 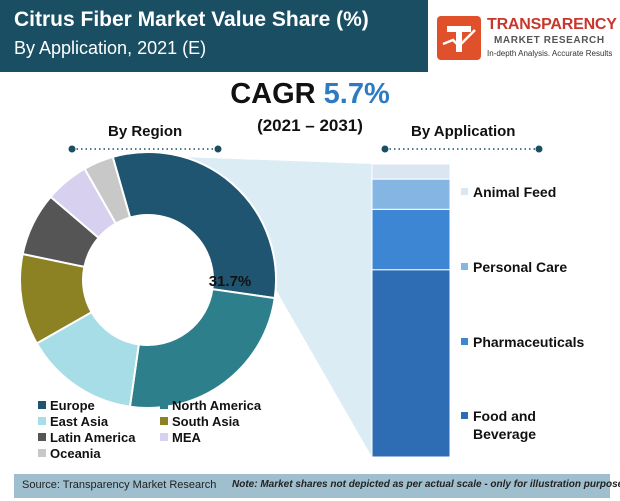 I want to click on app-label-pharmaceuticals: Pharmaceuticals, so click(x=529, y=342).